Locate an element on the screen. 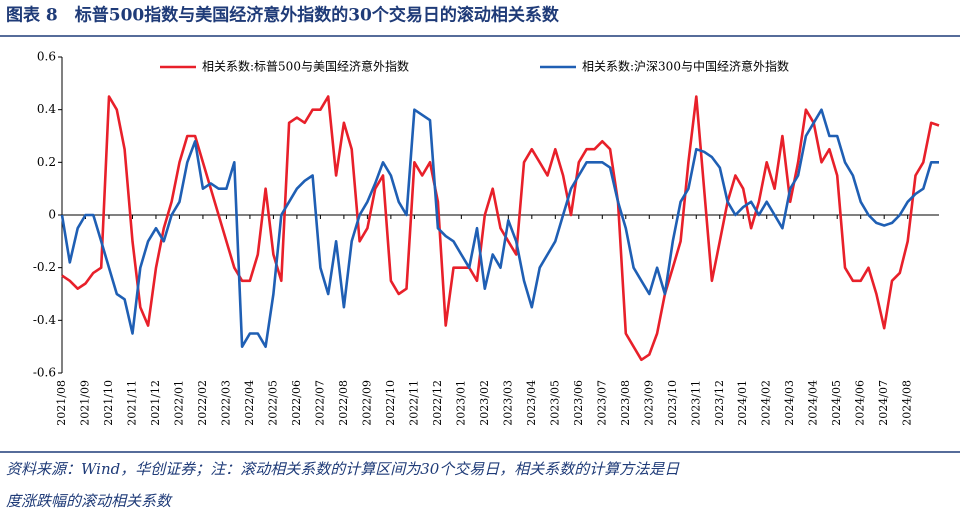 The height and width of the screenshot is (521, 960). x-tick-label: 2024/06 is located at coordinates (860, 403).